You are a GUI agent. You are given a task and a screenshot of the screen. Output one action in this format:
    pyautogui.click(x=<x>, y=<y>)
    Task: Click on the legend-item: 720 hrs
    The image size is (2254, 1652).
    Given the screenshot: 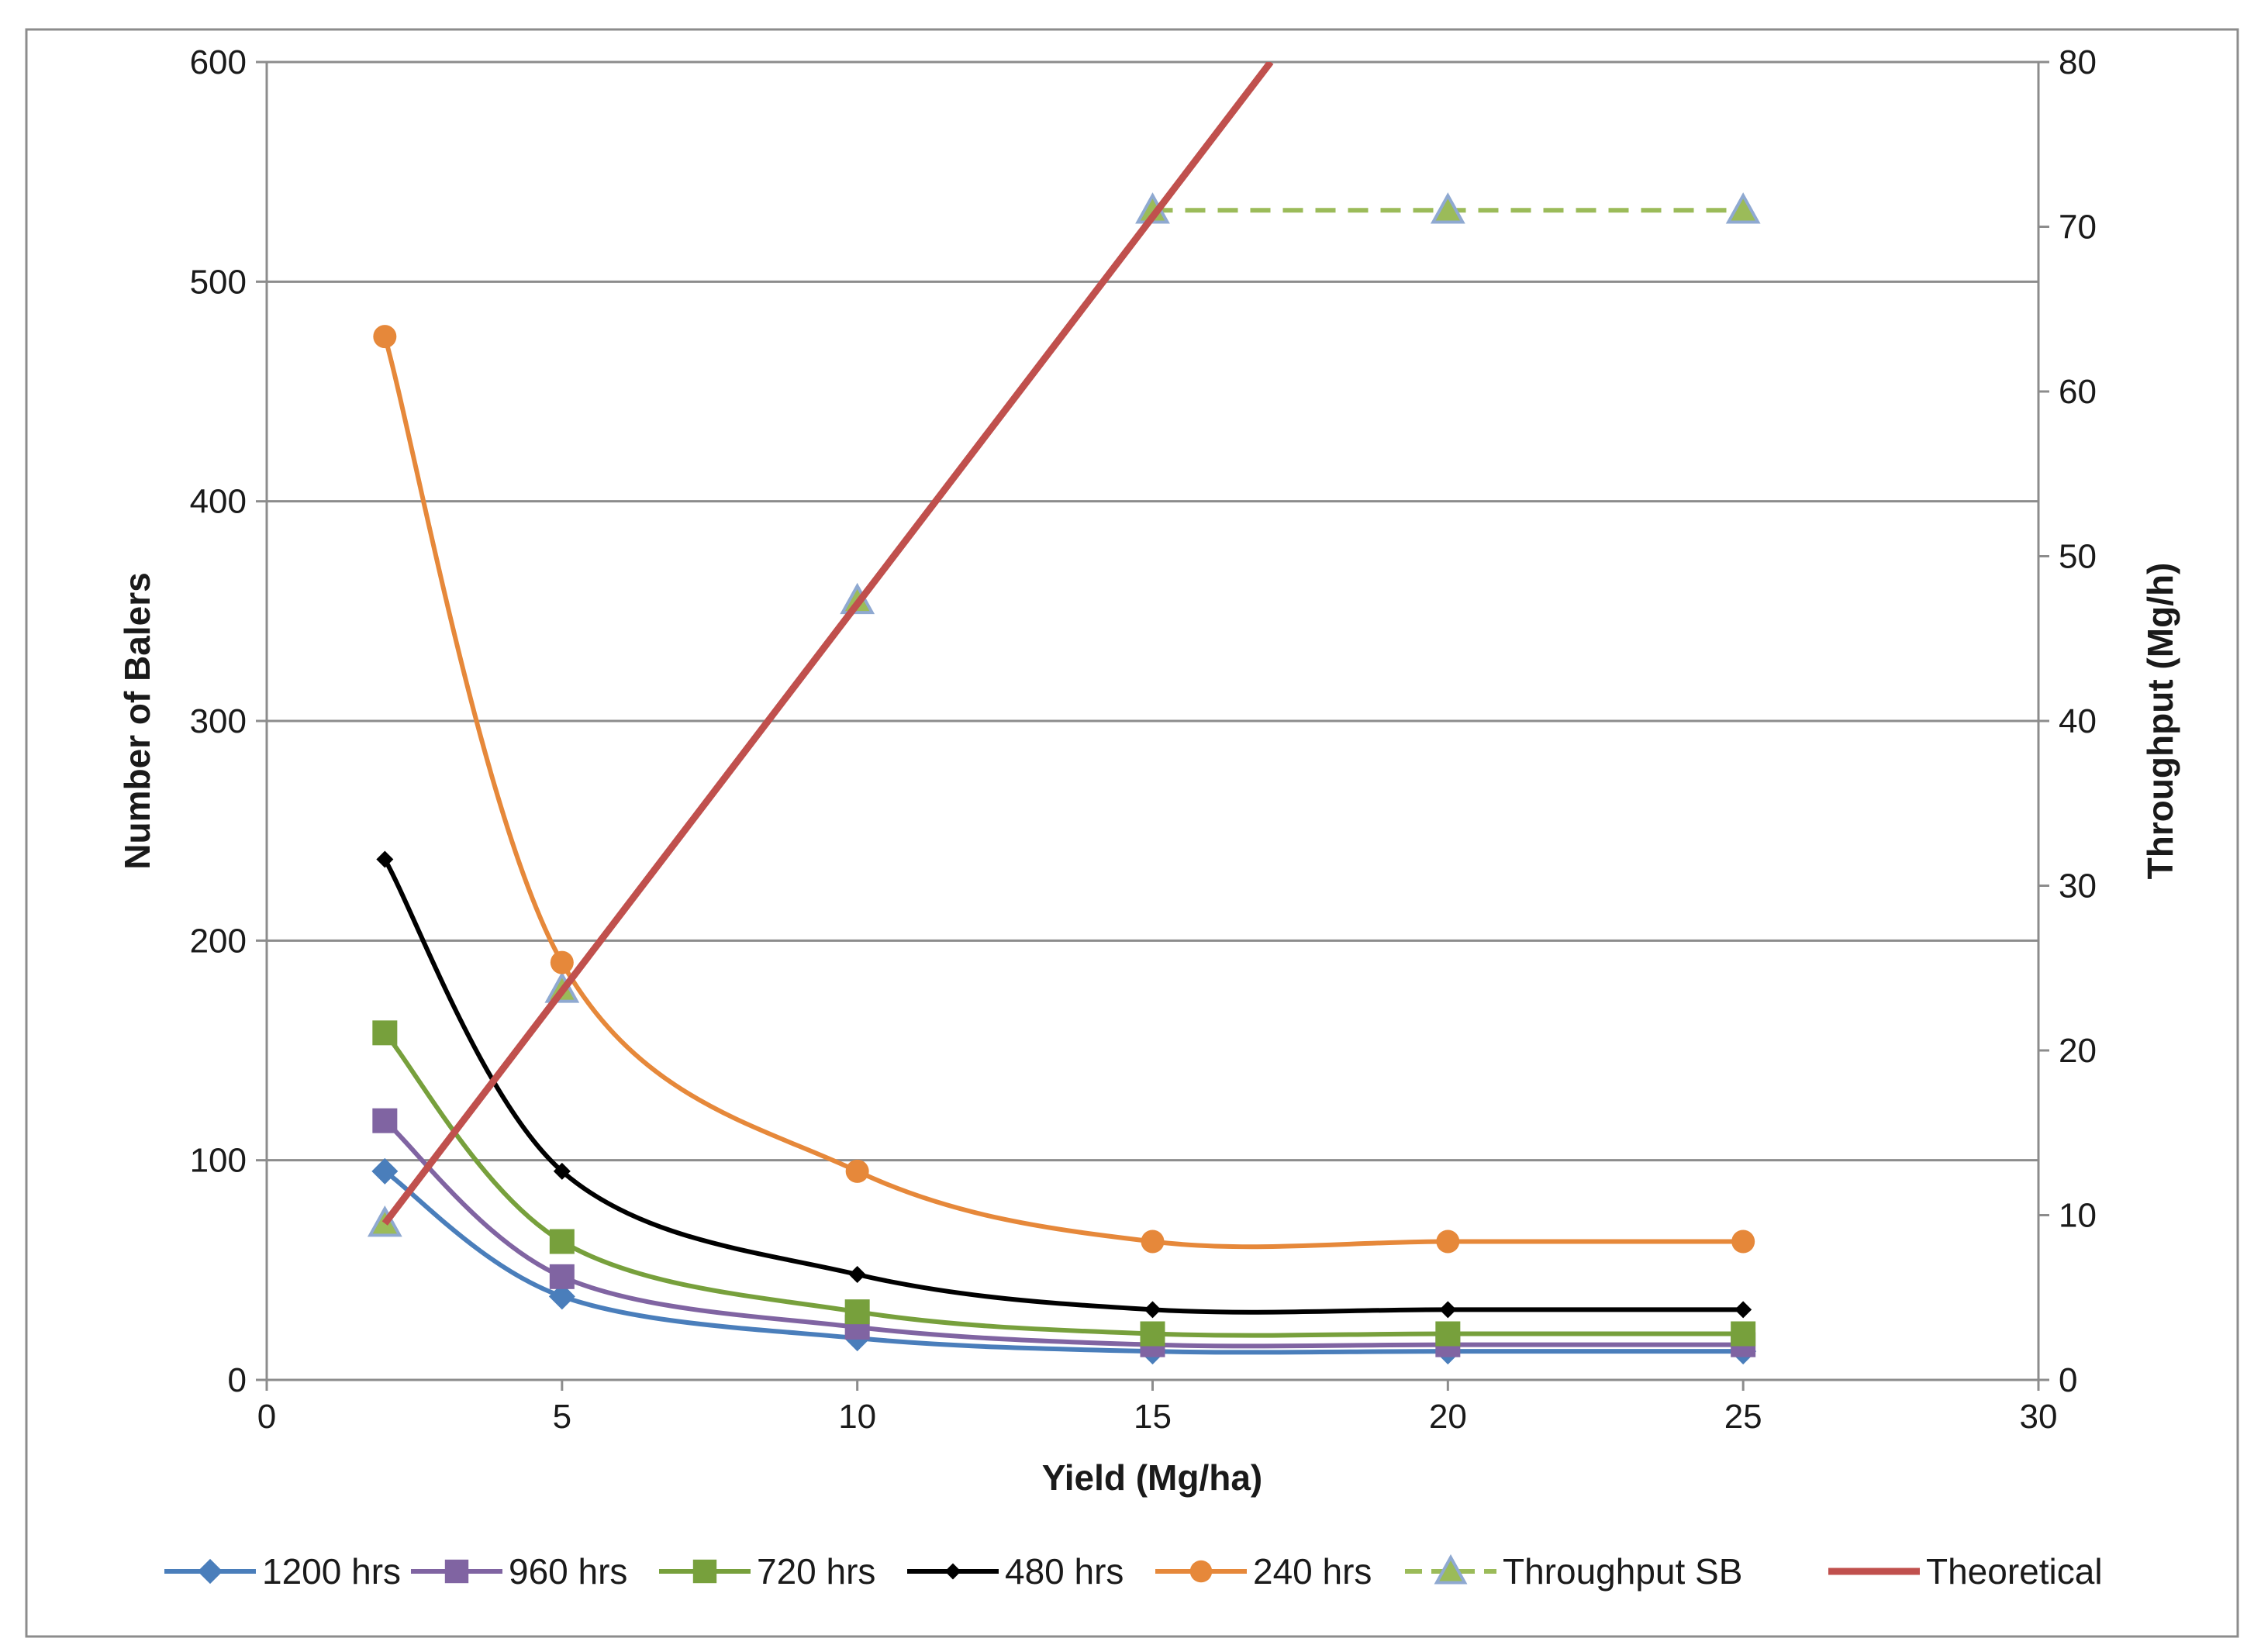 What is the action you would take?
    pyautogui.click(x=767, y=1571)
    